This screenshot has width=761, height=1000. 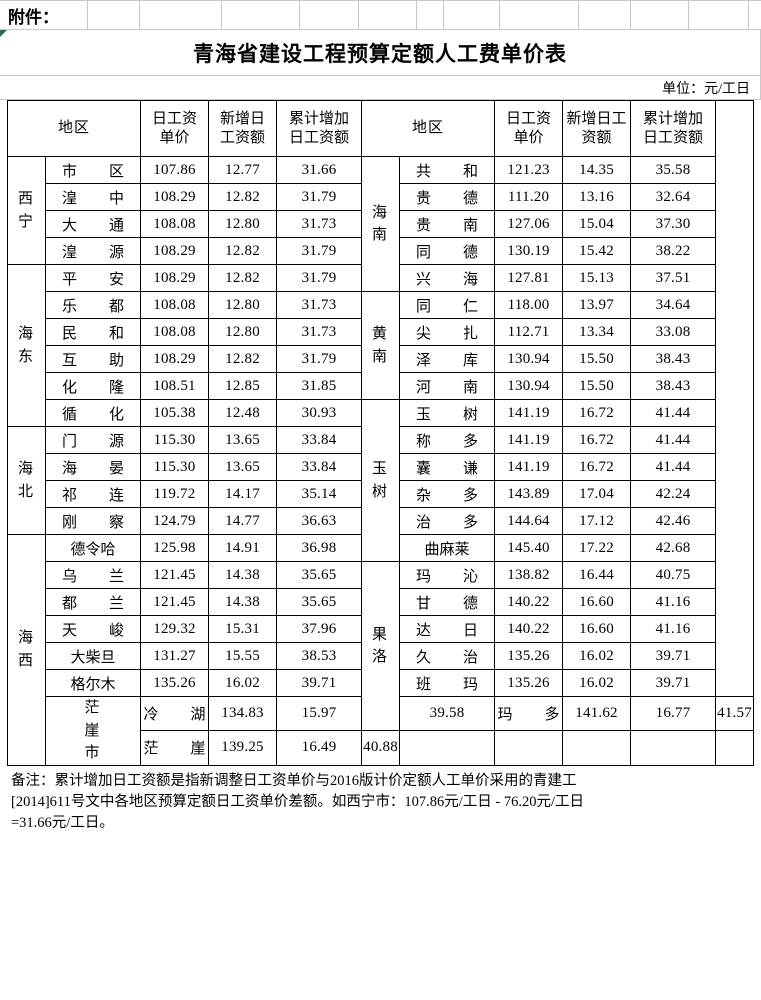 What do you see at coordinates (447, 278) in the screenshot?
I see `county-cell: 兴海` at bounding box center [447, 278].